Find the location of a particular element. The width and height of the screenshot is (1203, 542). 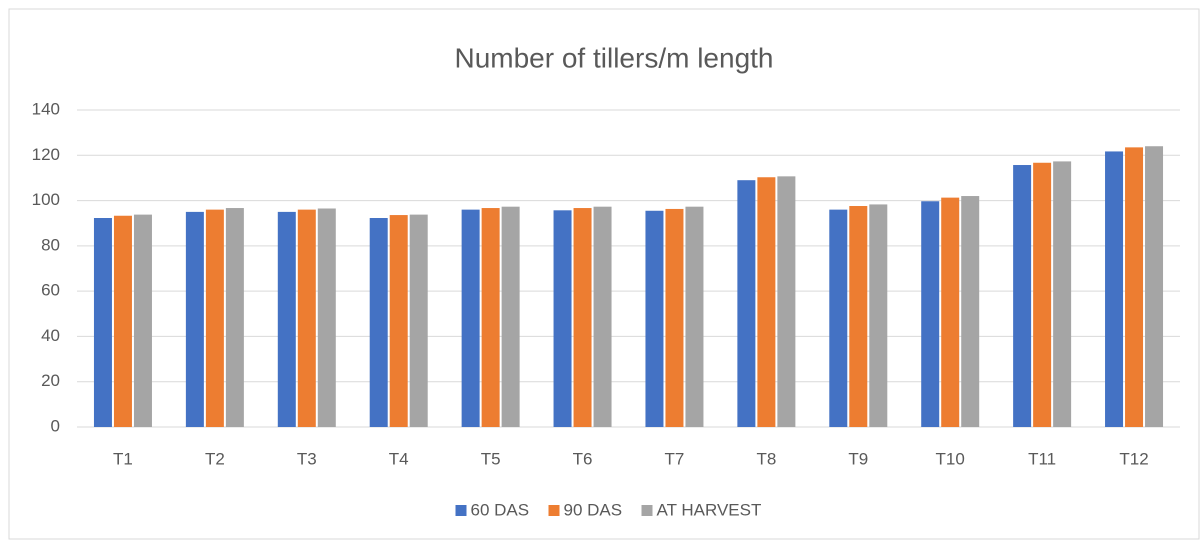

y-tick-label: 0 is located at coordinates (55, 425).